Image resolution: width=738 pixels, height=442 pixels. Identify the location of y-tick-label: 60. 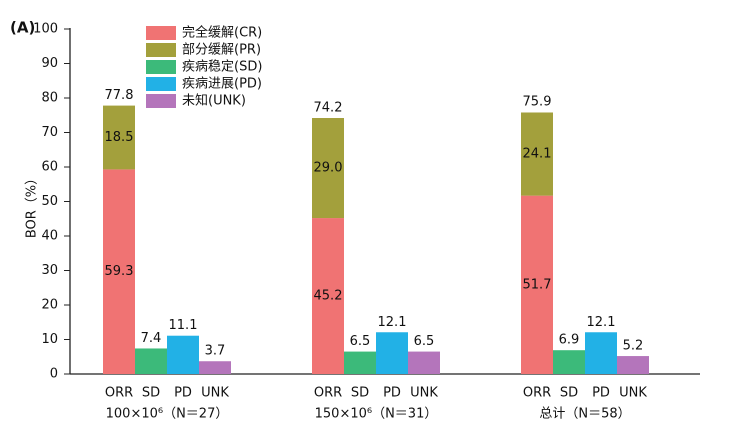
(49, 167).